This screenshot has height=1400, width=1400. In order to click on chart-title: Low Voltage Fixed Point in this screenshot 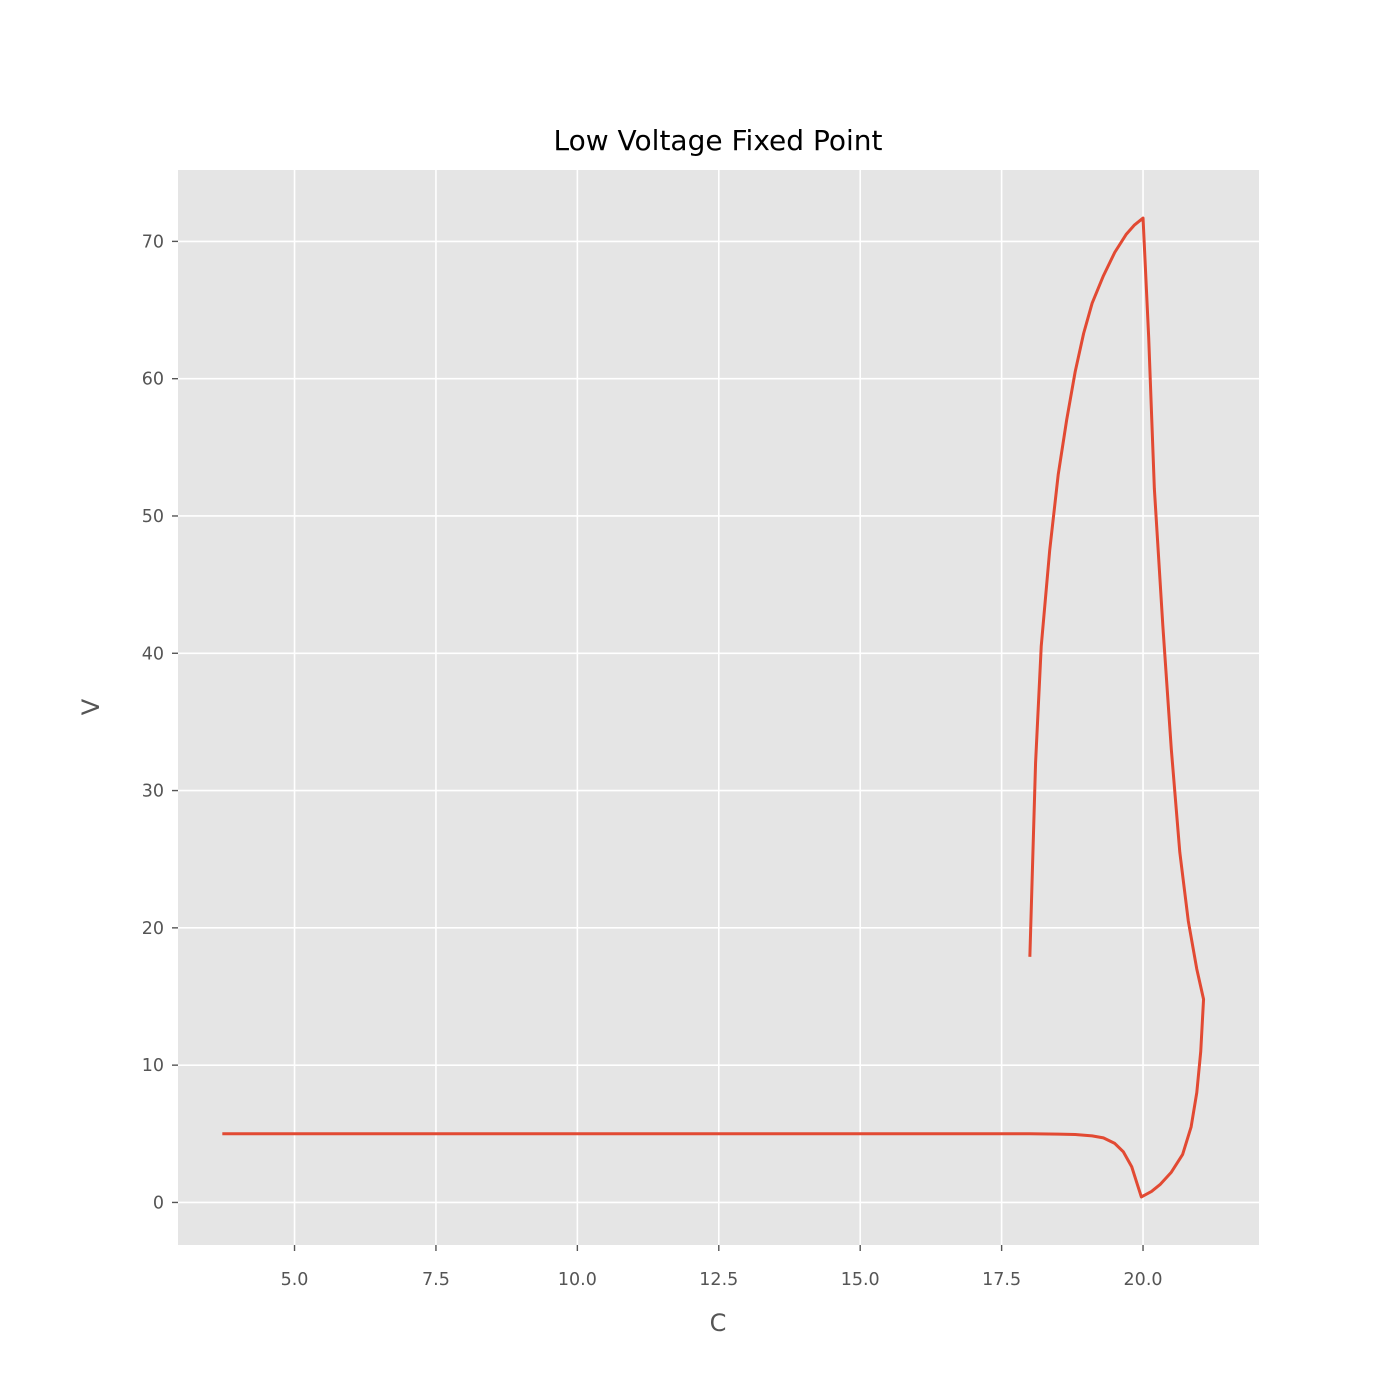, I will do `click(718, 140)`.